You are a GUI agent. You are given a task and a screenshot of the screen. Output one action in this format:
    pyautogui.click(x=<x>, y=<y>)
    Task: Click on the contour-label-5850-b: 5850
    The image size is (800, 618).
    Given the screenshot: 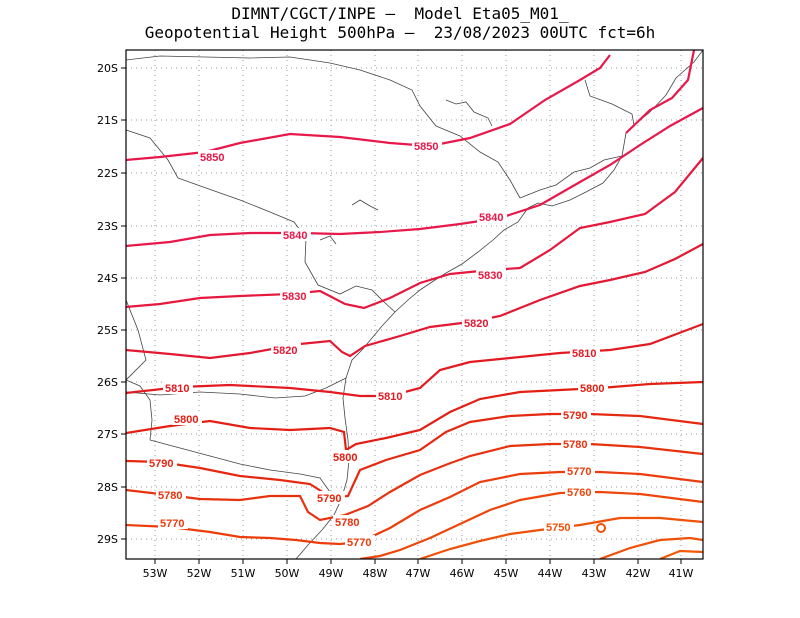 What is the action you would take?
    pyautogui.click(x=426, y=147)
    